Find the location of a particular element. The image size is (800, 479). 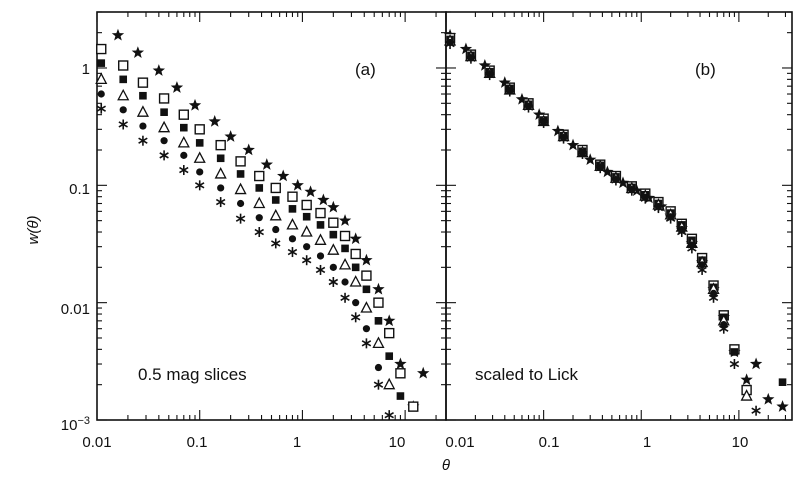

x-axis-label: θ is located at coordinates (446, 465).